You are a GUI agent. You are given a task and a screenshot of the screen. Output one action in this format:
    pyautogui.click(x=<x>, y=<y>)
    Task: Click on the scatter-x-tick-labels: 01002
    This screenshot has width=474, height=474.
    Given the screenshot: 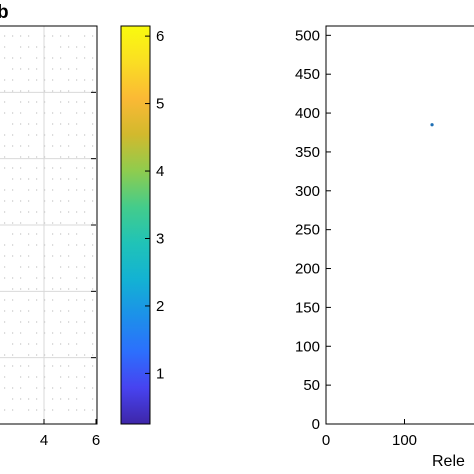 What is the action you would take?
    pyautogui.click(x=369, y=440)
    